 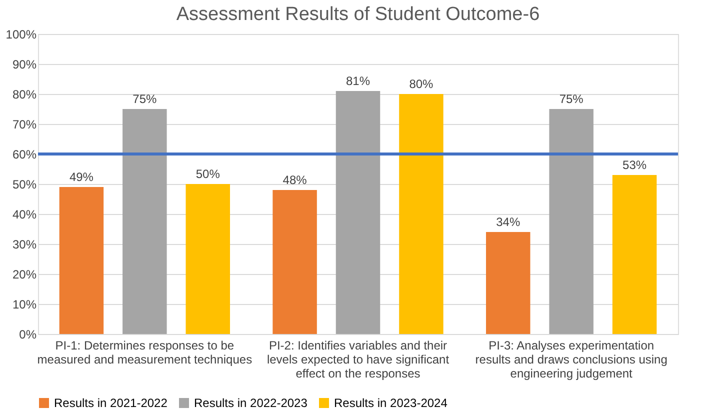 I want to click on x-tick-label: PI-2: Identifies variables and their levels expected to have significant effect on the responses, so click(x=358, y=359).